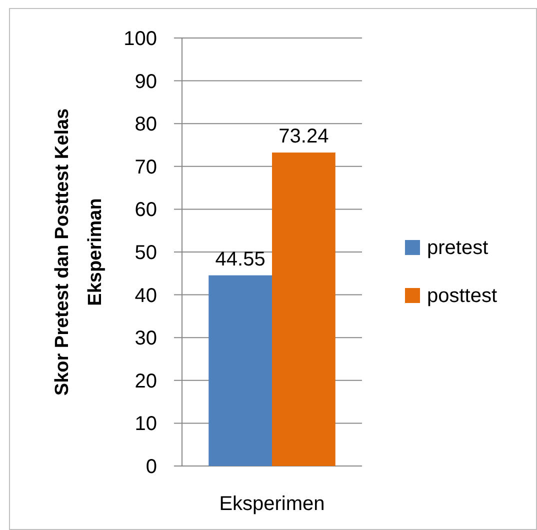 This screenshot has height=530, width=537. I want to click on y-tick-label: 40, so click(145, 295).